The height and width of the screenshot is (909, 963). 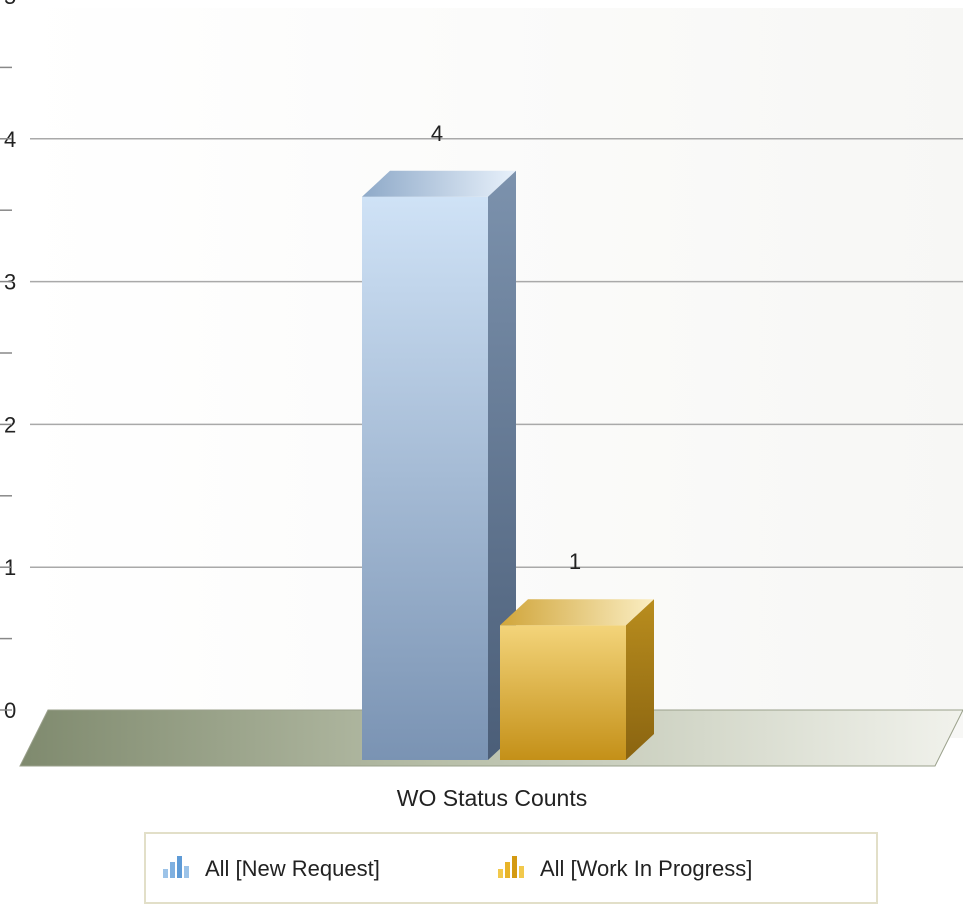 I want to click on category-label: WO Status Counts, so click(x=492, y=798).